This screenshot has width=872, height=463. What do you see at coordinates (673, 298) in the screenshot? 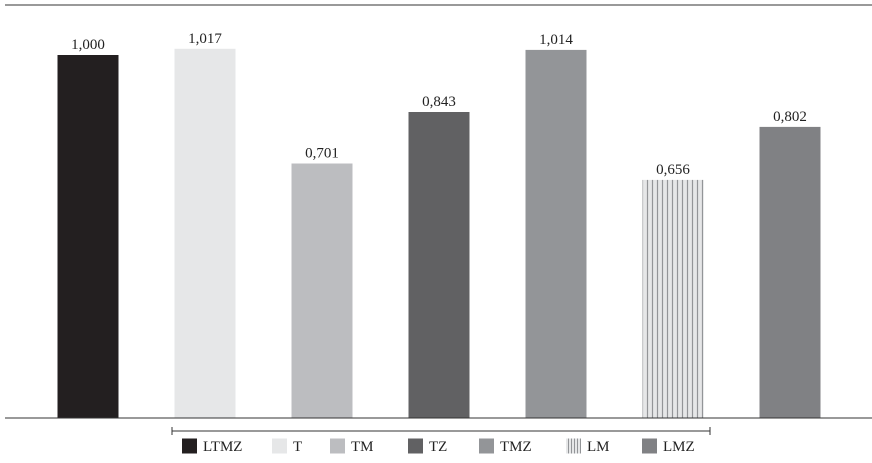
I see `bar-lm` at bounding box center [673, 298].